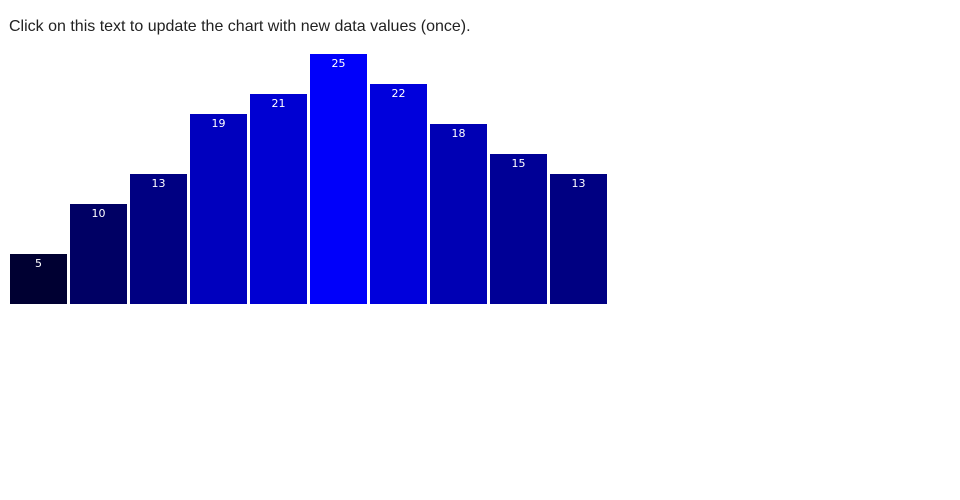  Describe the element at coordinates (338, 179) in the screenshot. I see `bar: 25` at that location.